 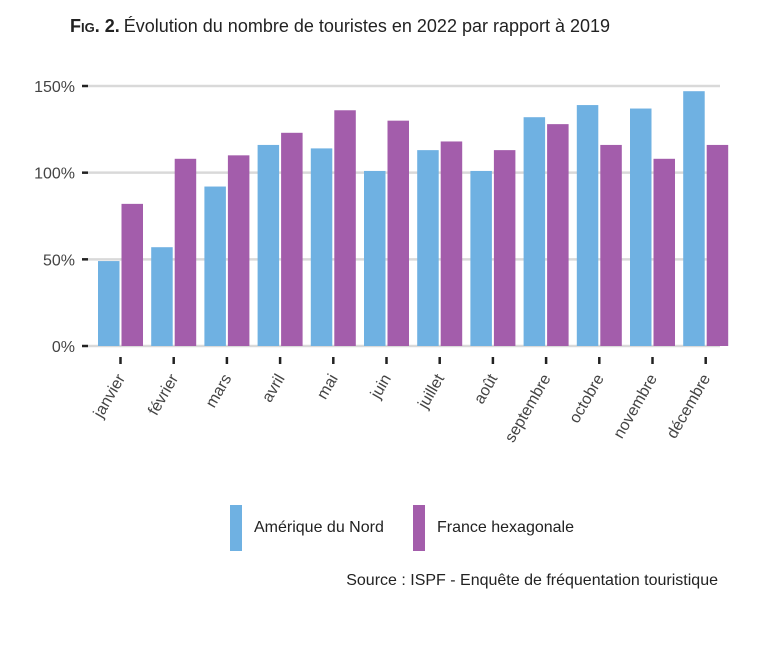 I want to click on x-tick-label: novembre, so click(x=636, y=406).